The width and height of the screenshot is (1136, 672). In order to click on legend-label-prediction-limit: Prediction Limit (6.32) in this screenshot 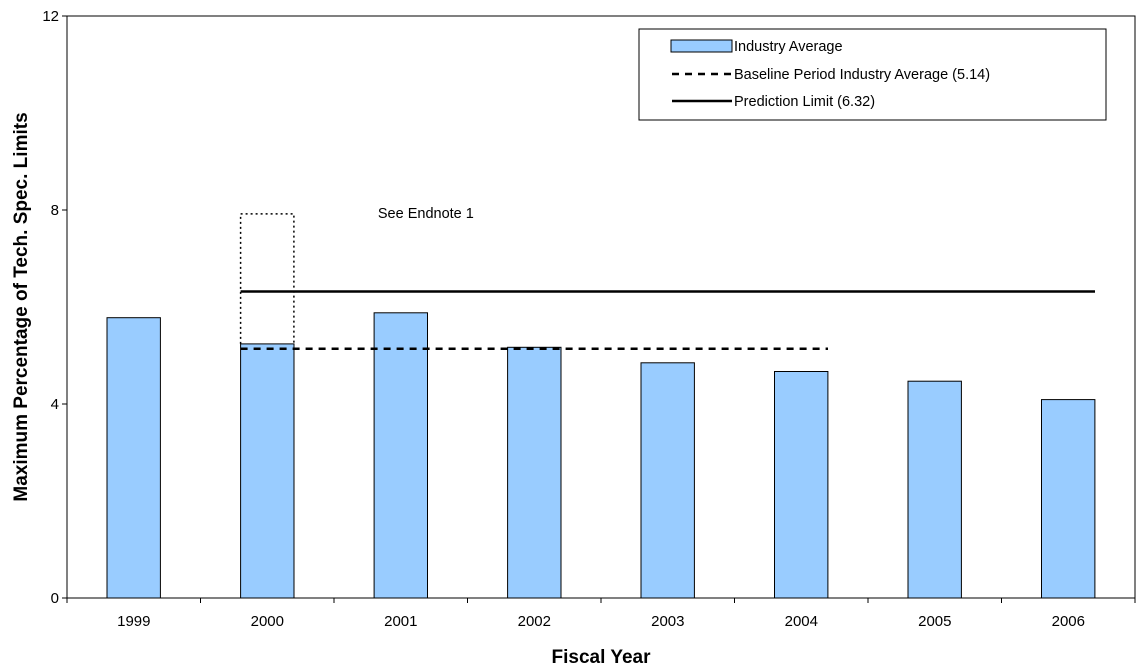, I will do `click(804, 102)`.